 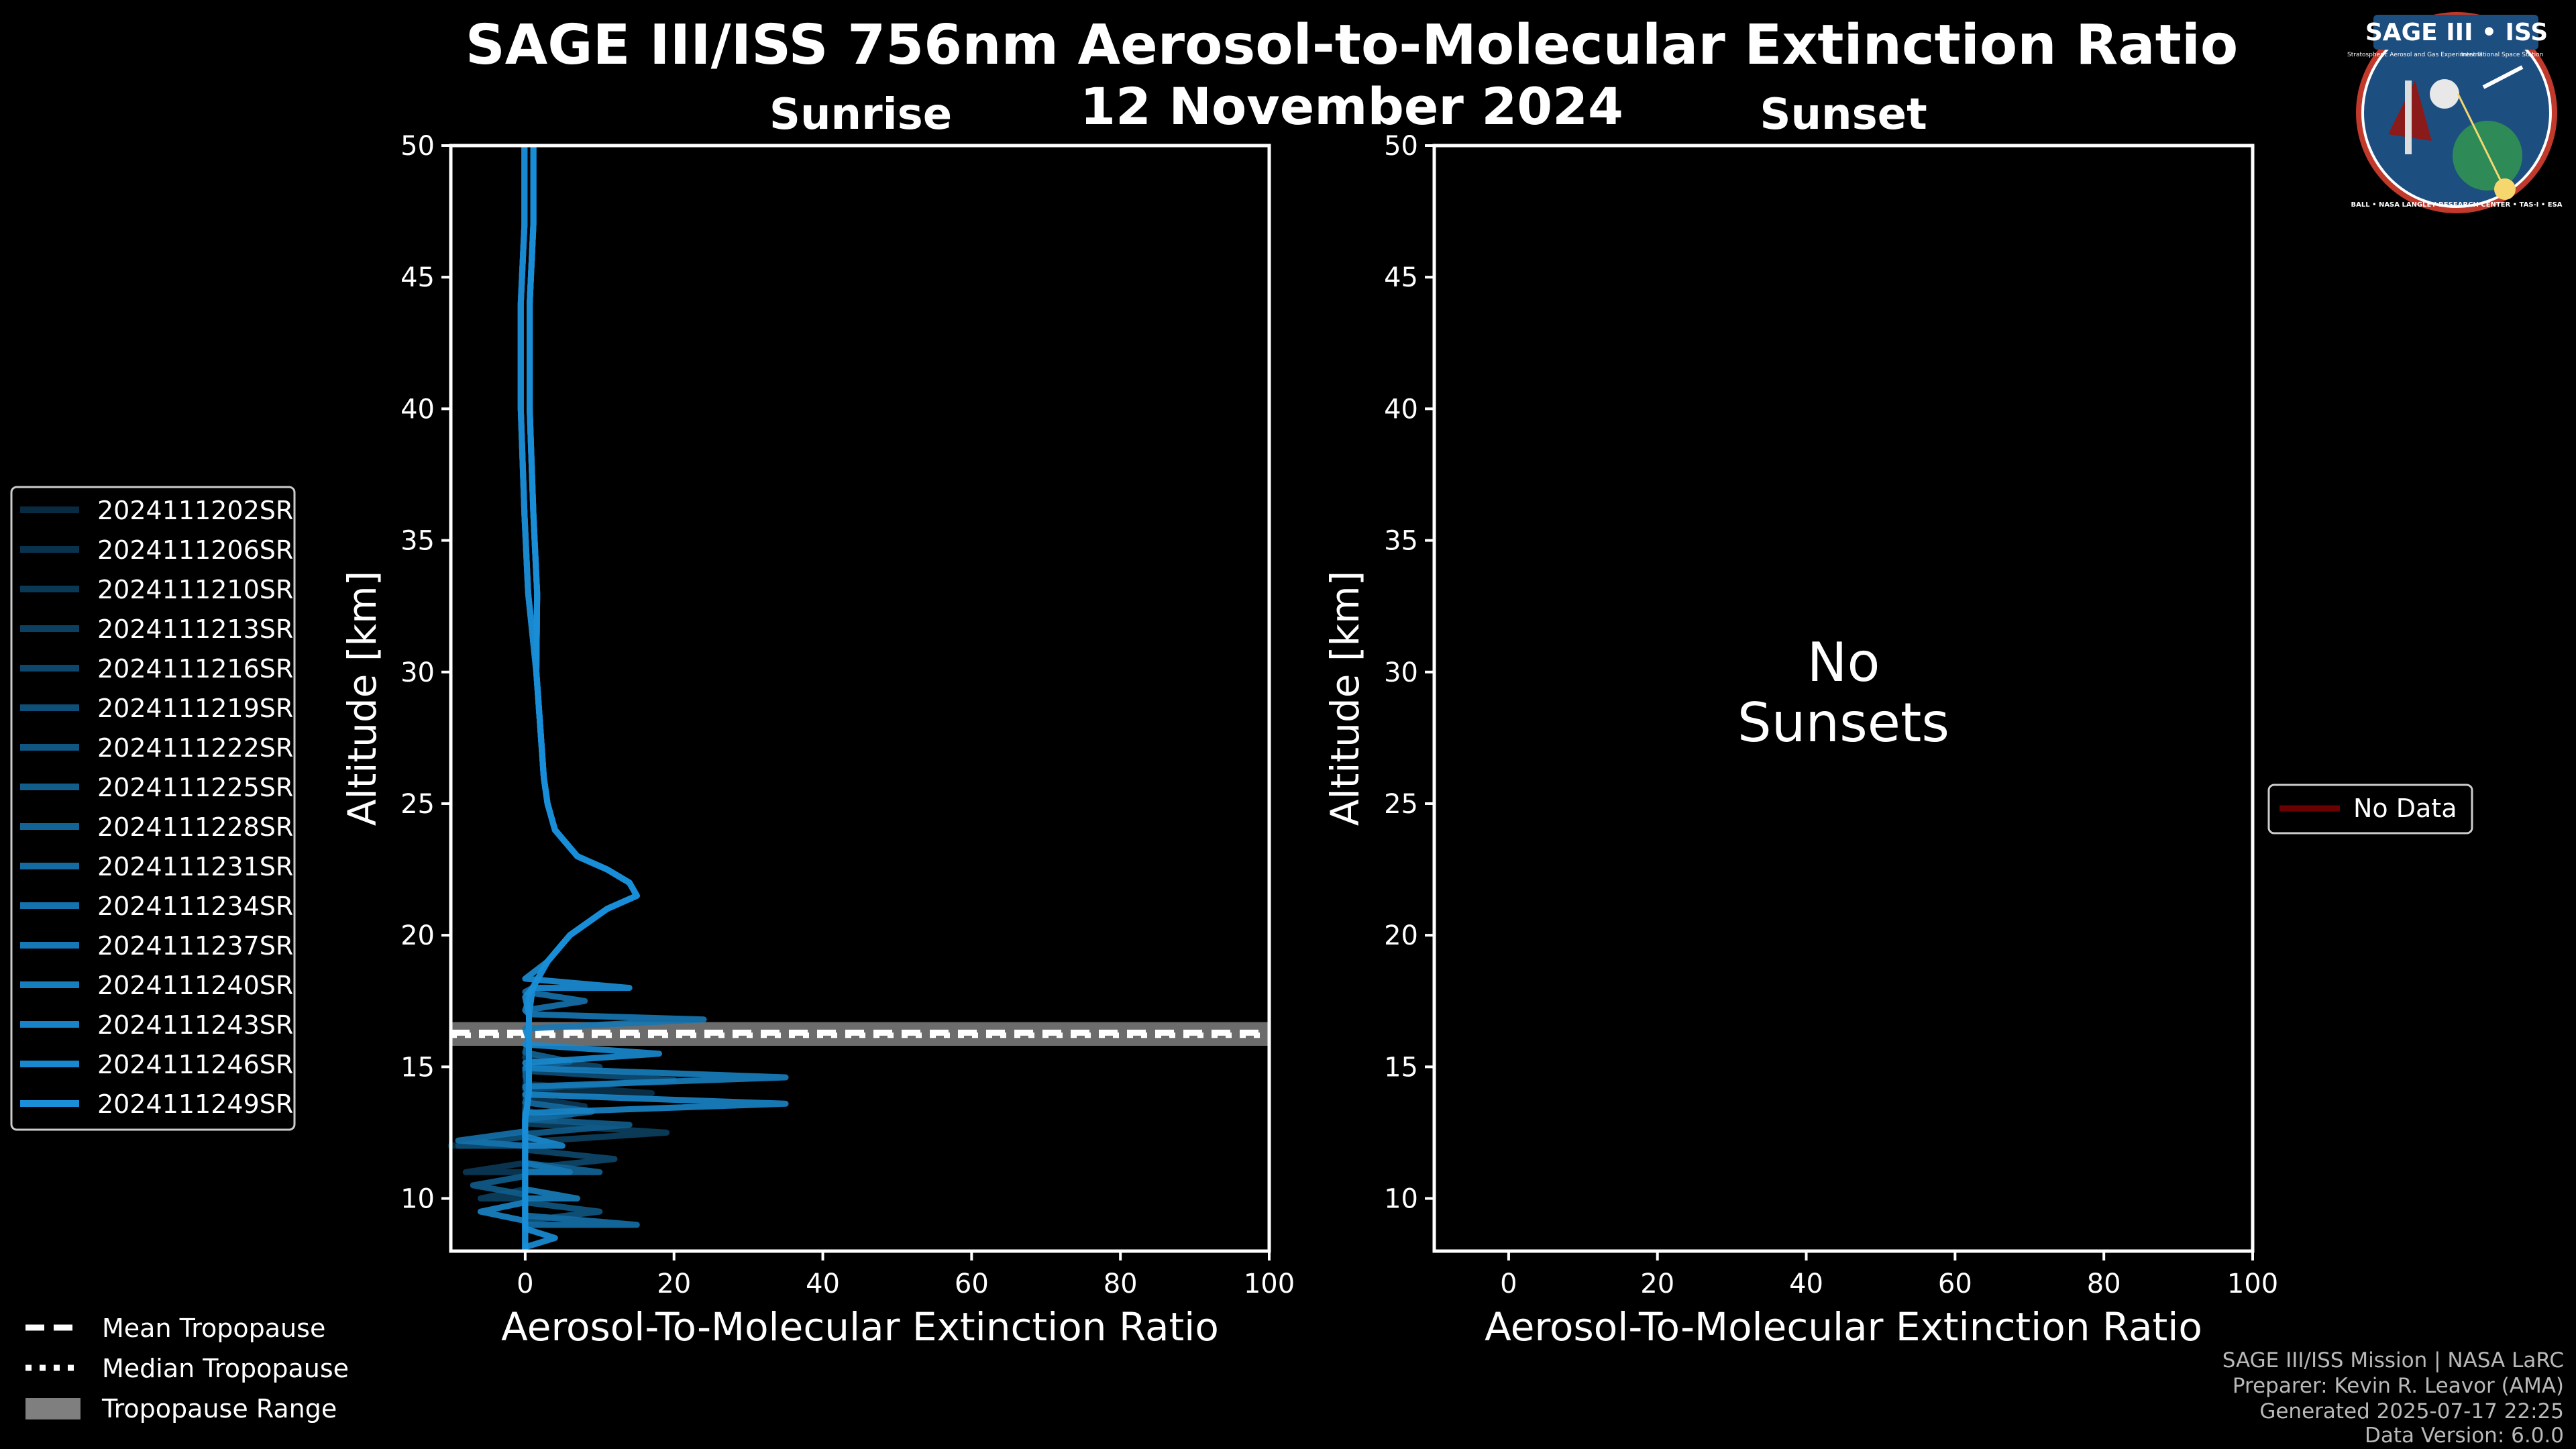 What do you see at coordinates (417, 935) in the screenshot?
I see `sunrise-y-tick-label: 20` at bounding box center [417, 935].